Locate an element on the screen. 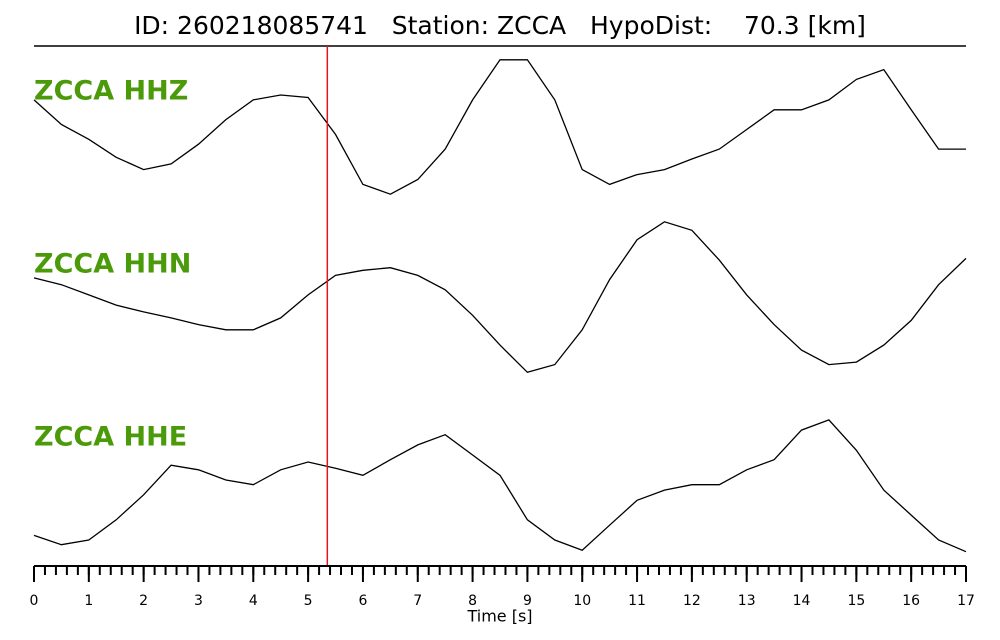 Image resolution: width=1000 pixels, height=640 pixels. trace-label: ZCCA HHZ is located at coordinates (111, 91).